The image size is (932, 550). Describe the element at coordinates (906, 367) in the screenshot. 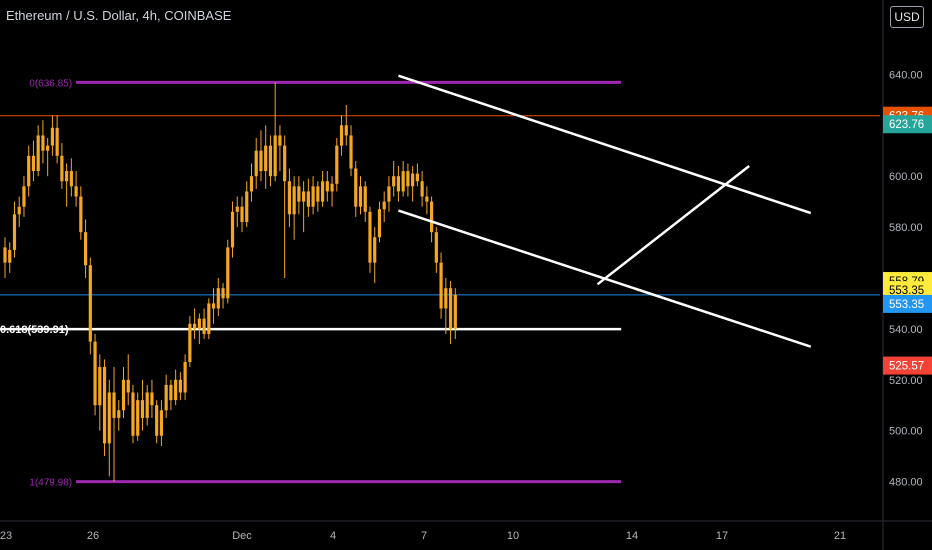

I see `price-badge-label: 525.57` at that location.